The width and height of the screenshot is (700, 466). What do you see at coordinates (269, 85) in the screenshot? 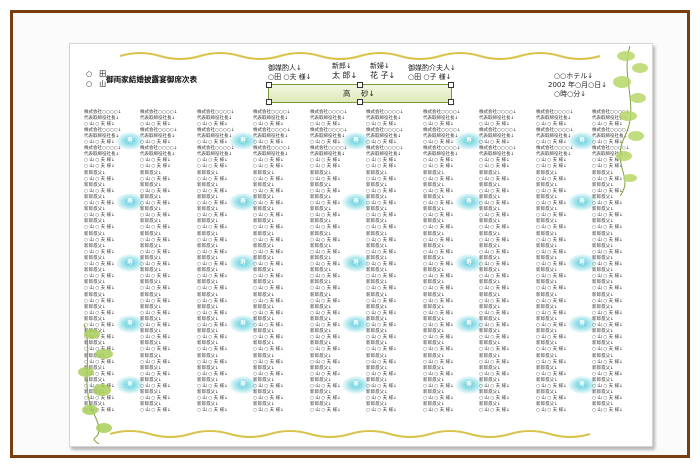
I see `resize-handle-nw` at bounding box center [269, 85].